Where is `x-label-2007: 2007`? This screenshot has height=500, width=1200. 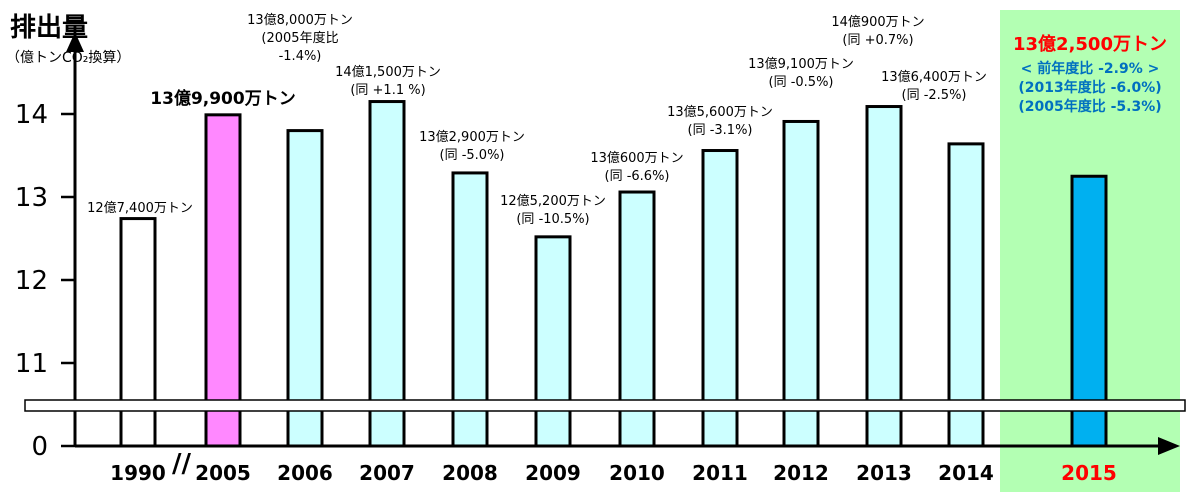
x-label-2007: 2007 is located at coordinates (387, 473).